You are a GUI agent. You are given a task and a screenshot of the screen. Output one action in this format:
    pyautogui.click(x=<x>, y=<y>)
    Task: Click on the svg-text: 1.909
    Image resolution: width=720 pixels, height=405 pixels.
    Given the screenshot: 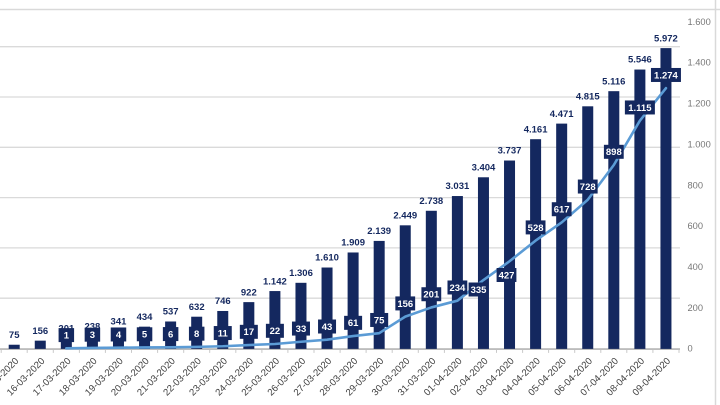 What is the action you would take?
    pyautogui.click(x=353, y=243)
    